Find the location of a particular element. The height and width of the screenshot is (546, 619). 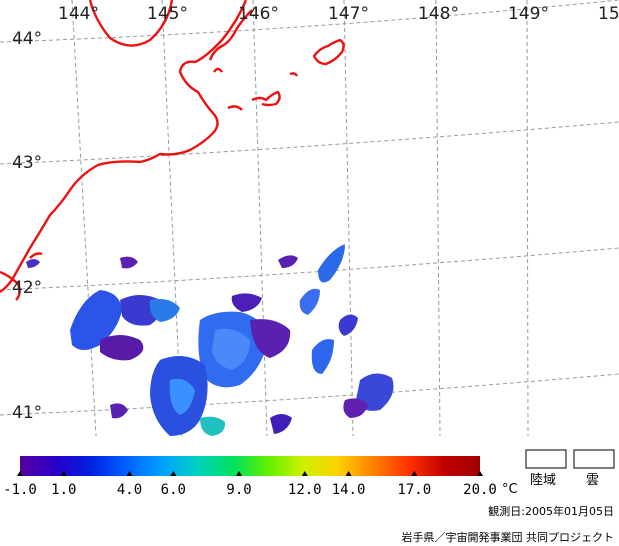

lon-label-146: 146° is located at coordinates (258, 14).